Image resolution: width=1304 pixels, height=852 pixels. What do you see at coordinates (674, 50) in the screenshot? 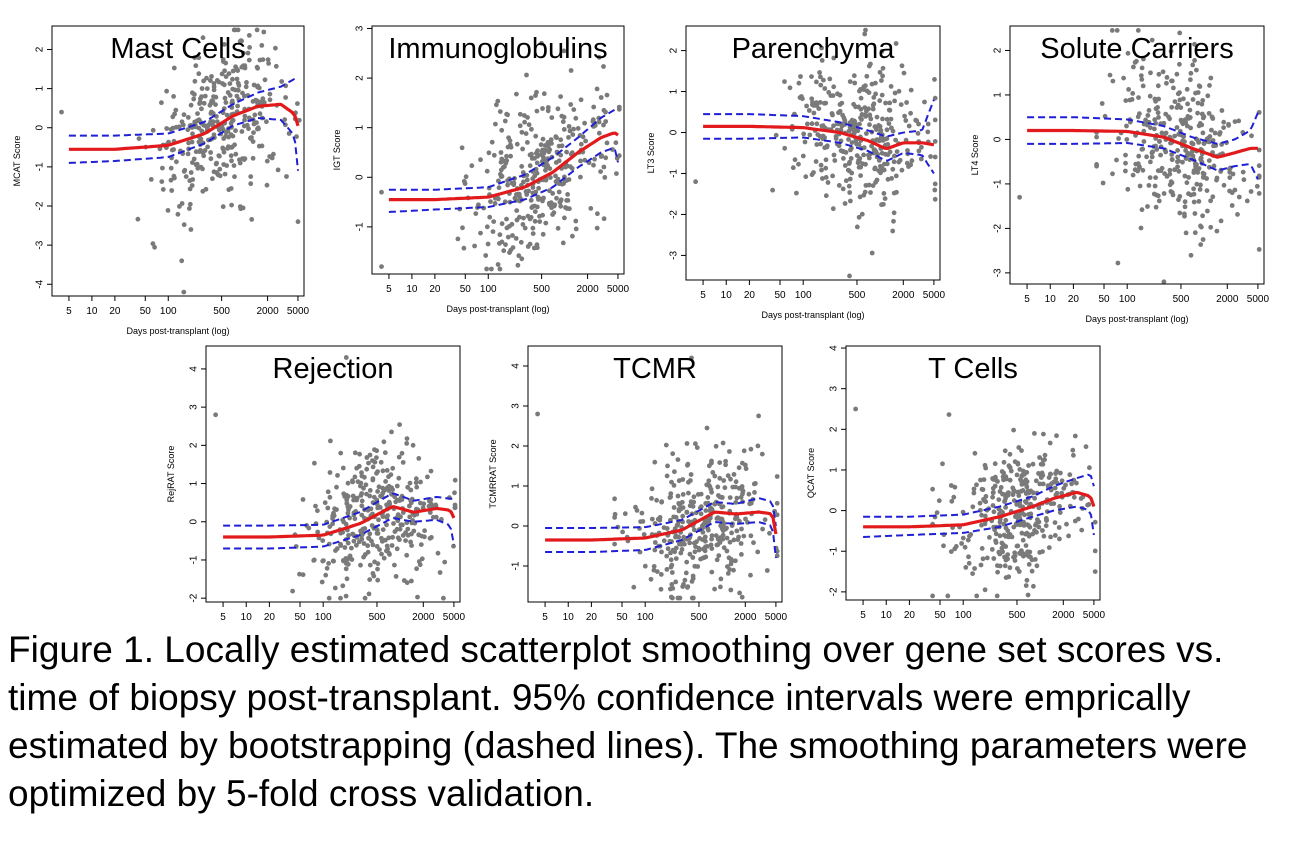
I see `y-tick-label: 2` at bounding box center [674, 50].